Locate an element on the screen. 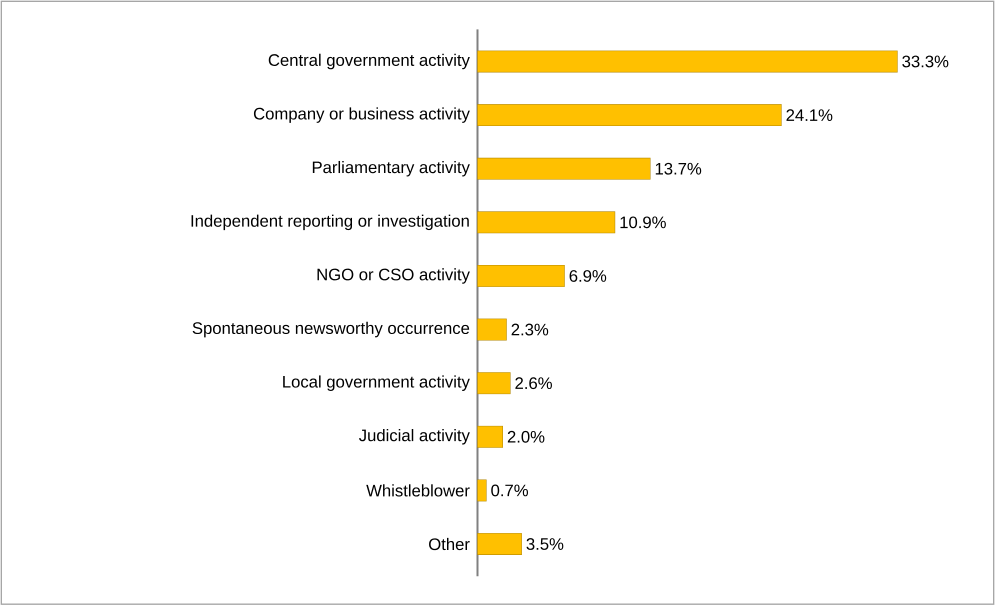 This screenshot has width=995, height=606. data-label: 33.3% is located at coordinates (925, 62).